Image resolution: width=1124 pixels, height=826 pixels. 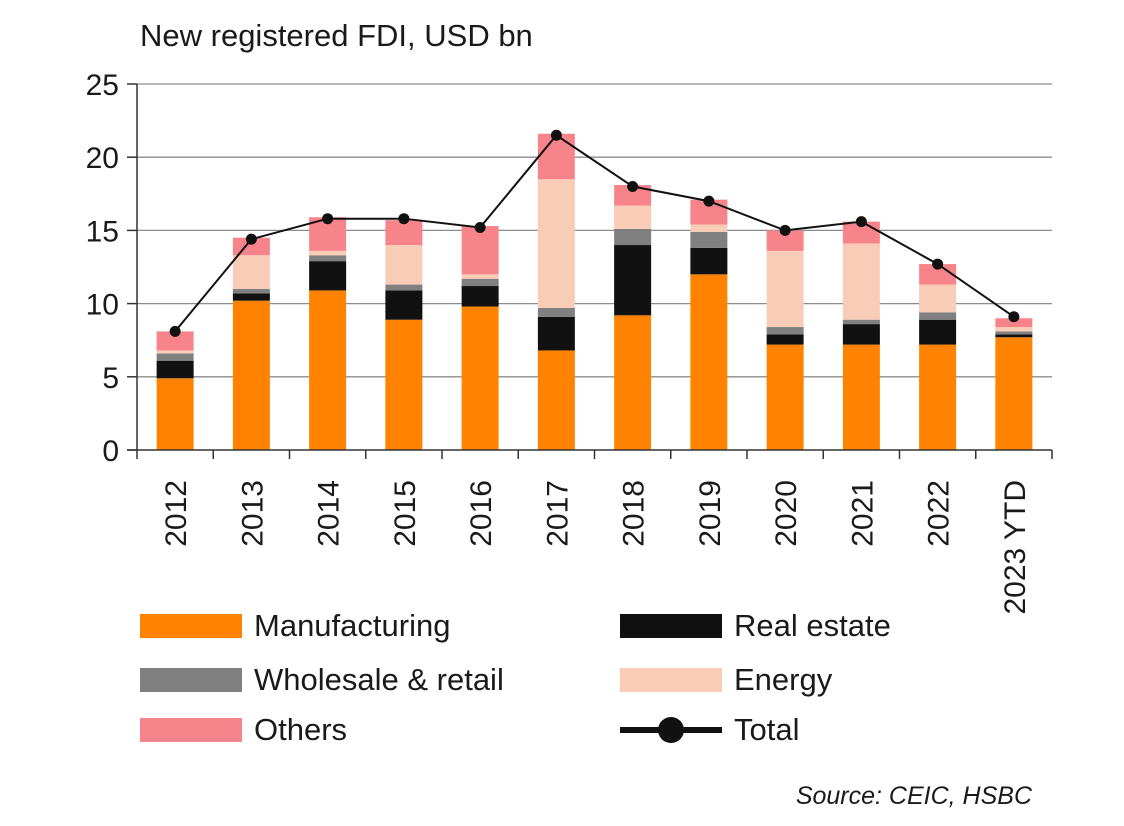 I want to click on bar-real-estate-2016, so click(x=480, y=296).